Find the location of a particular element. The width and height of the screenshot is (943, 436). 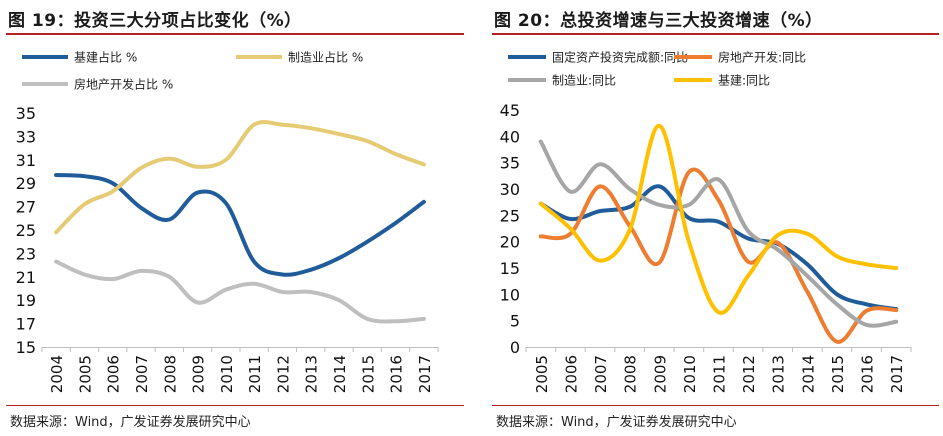

fig20-x-tick-1: 2006 is located at coordinates (571, 374).